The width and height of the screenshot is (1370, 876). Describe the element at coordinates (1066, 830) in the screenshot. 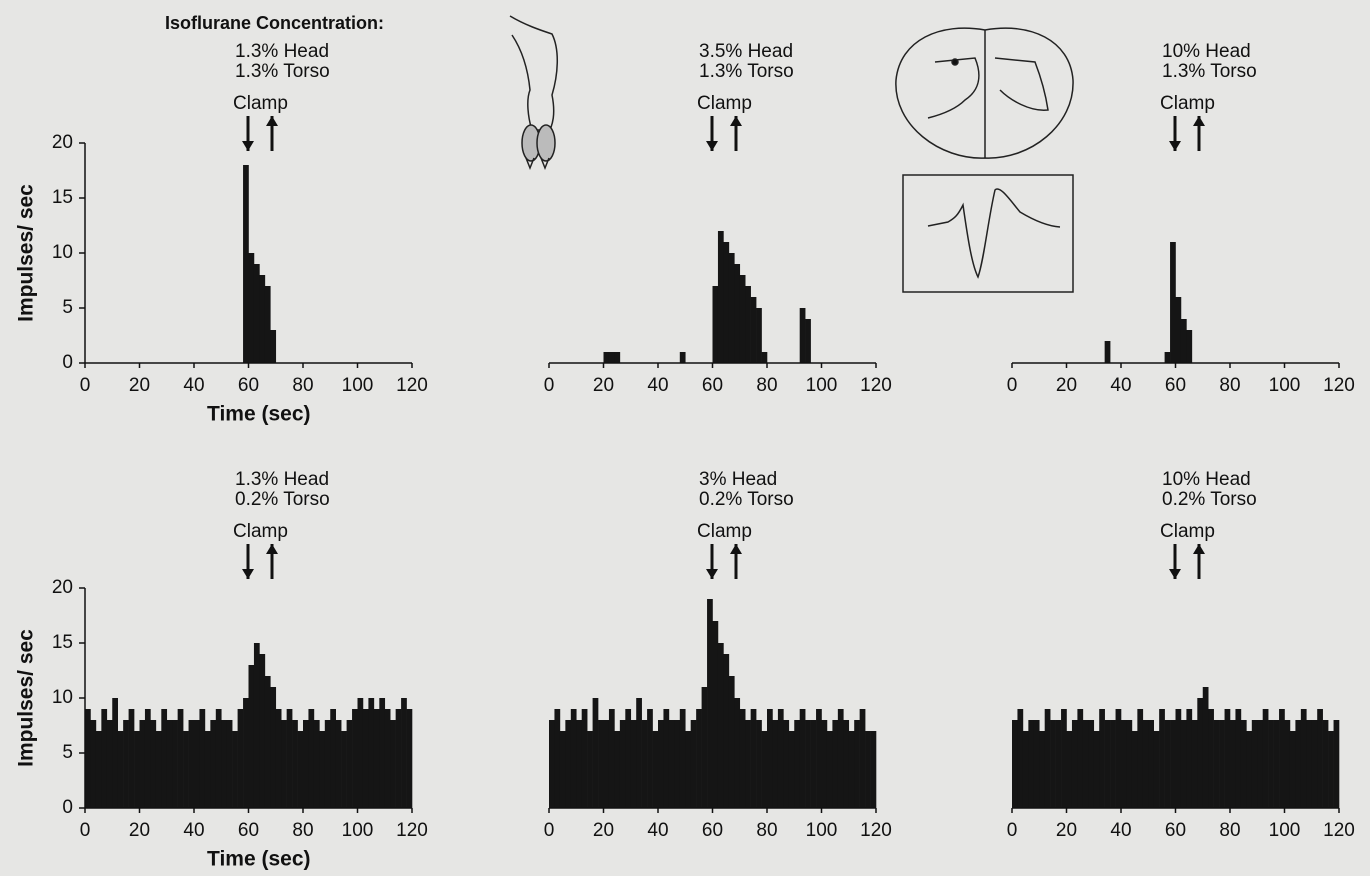

I see `x-tick-label: 20` at that location.